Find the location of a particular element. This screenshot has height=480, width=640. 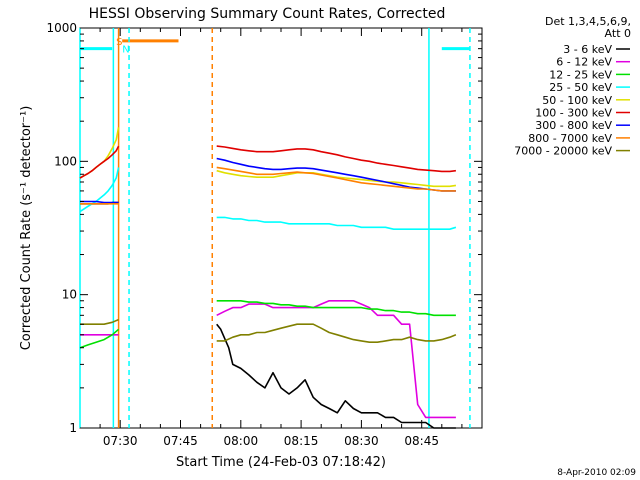

legend-header-line-1: Det 1,3,4,5,6,9, is located at coordinates (588, 21).